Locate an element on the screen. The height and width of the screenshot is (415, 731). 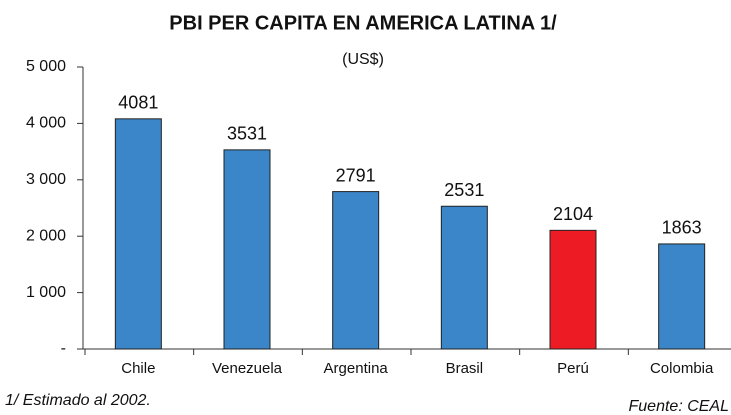
value-label: 1863 is located at coordinates (682, 228).